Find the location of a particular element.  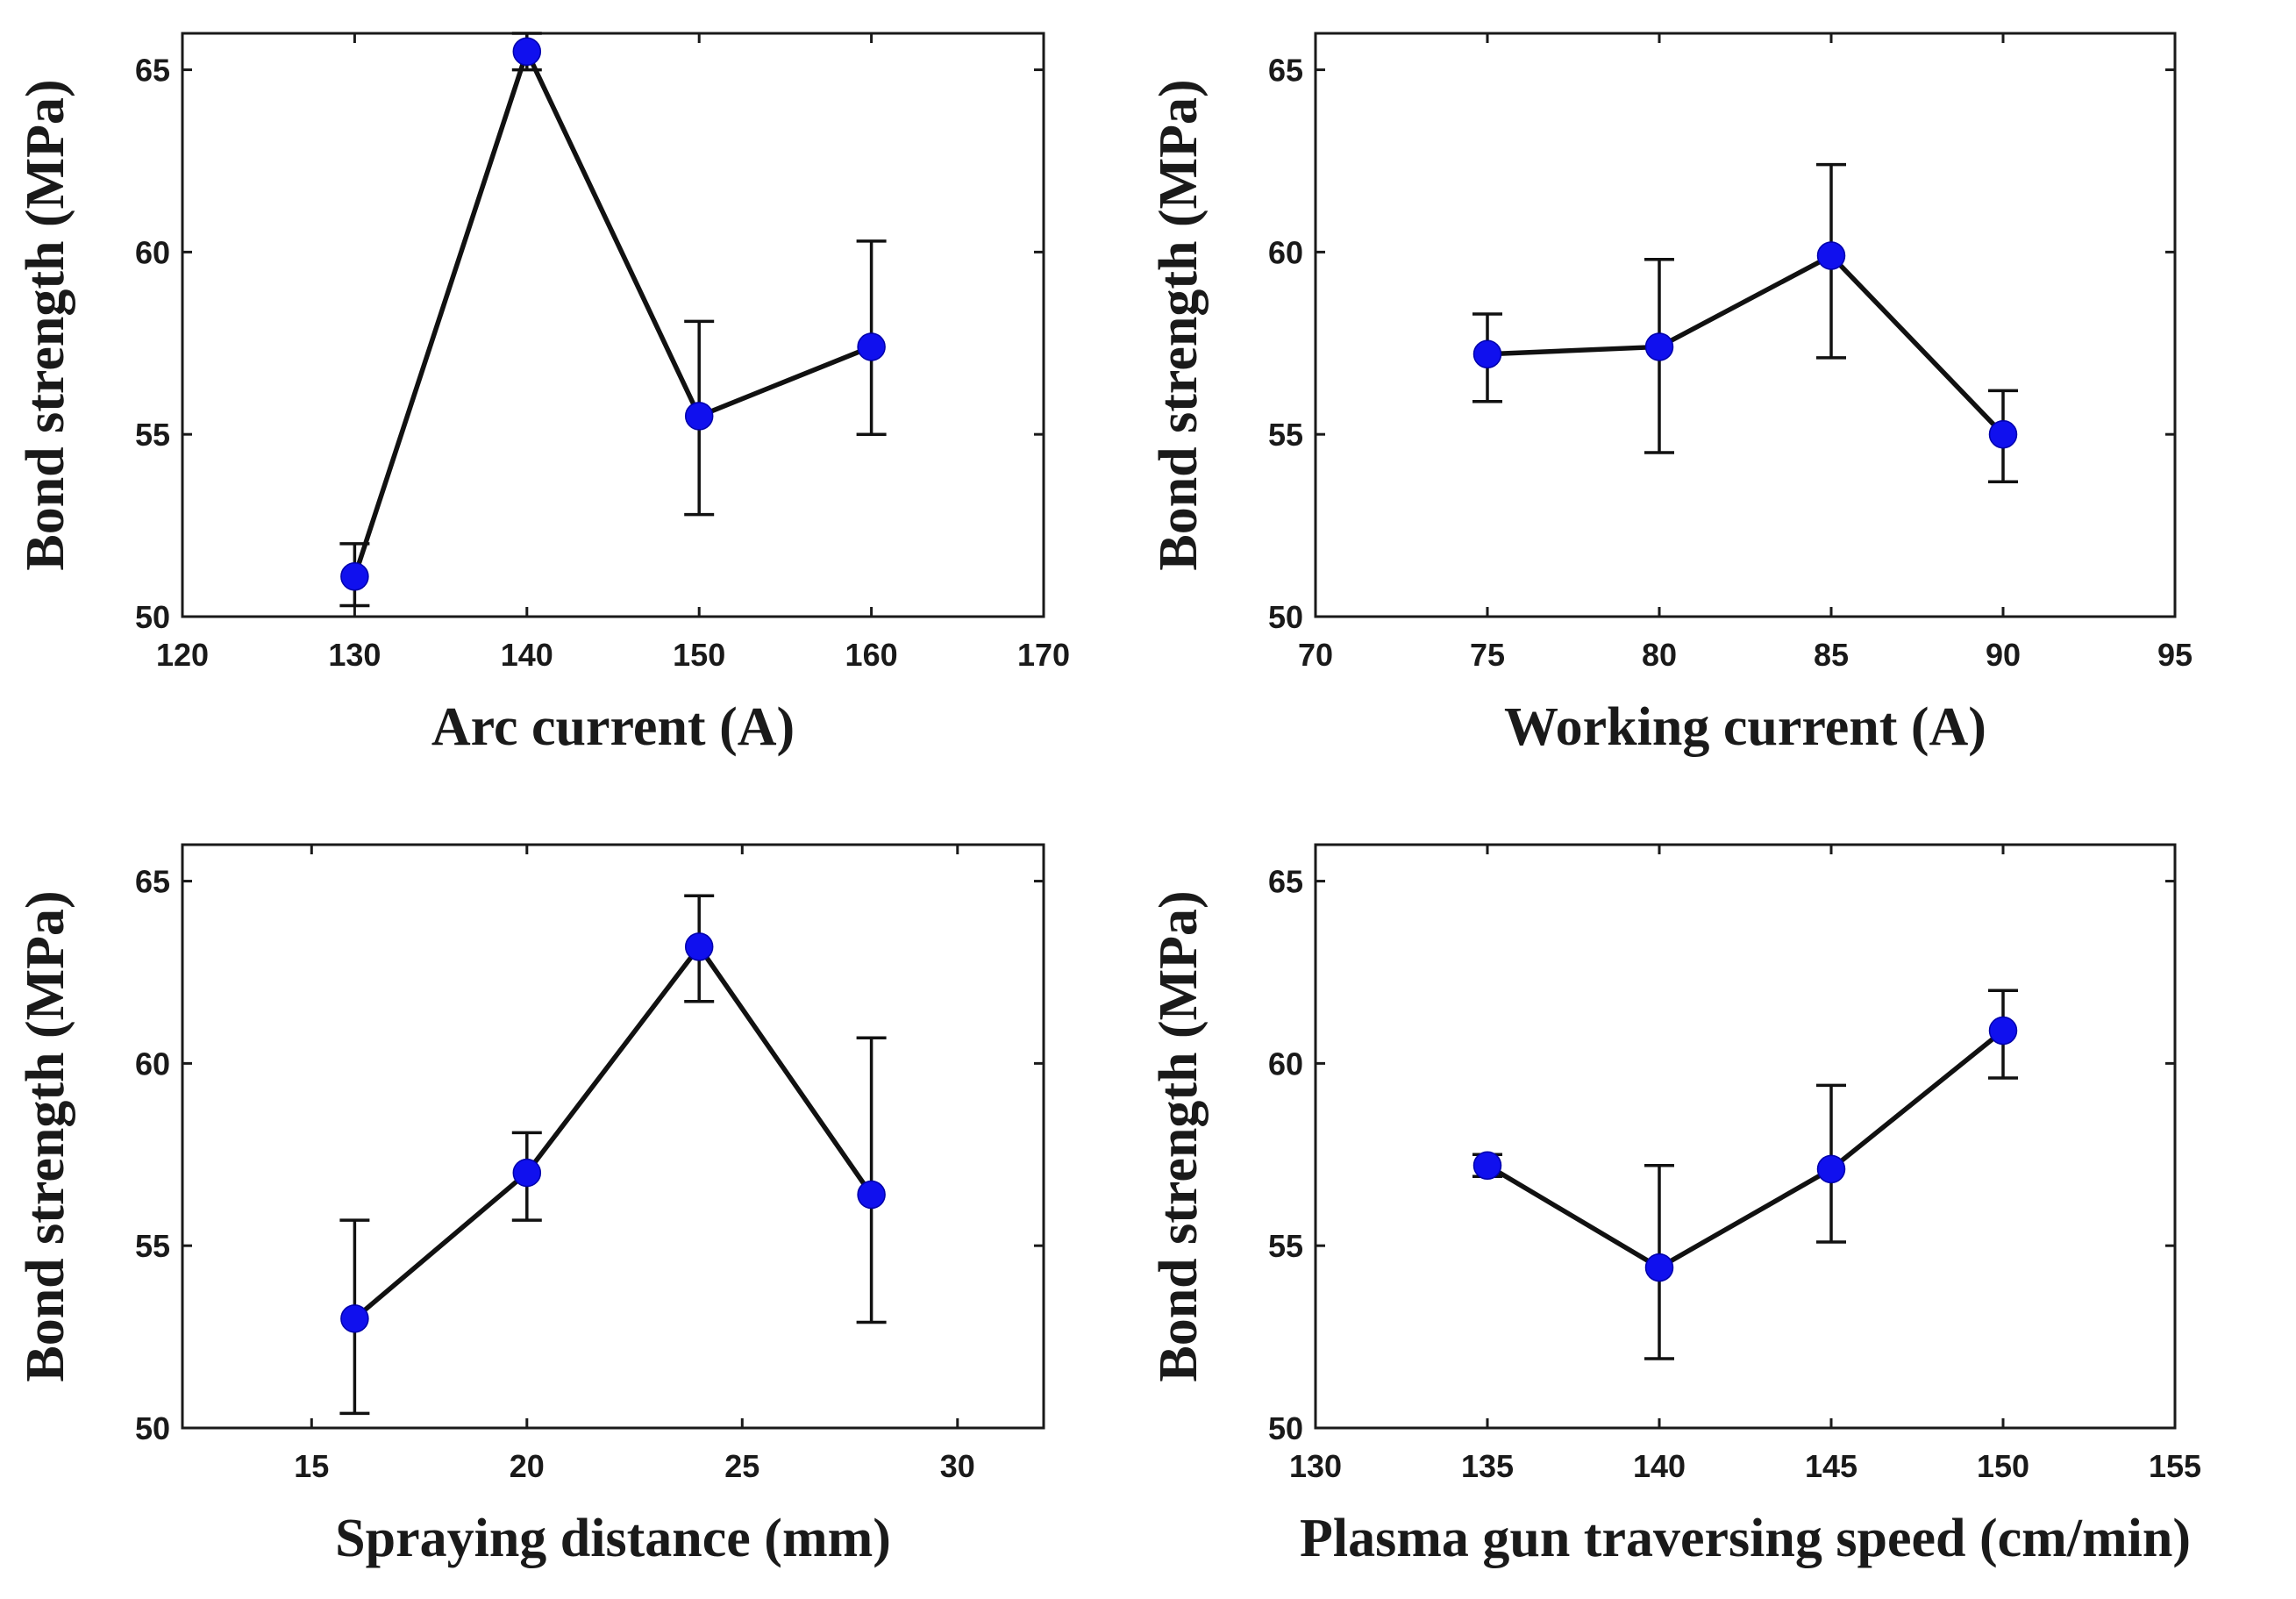

x-tick-label: 20 is located at coordinates (527, 1466).